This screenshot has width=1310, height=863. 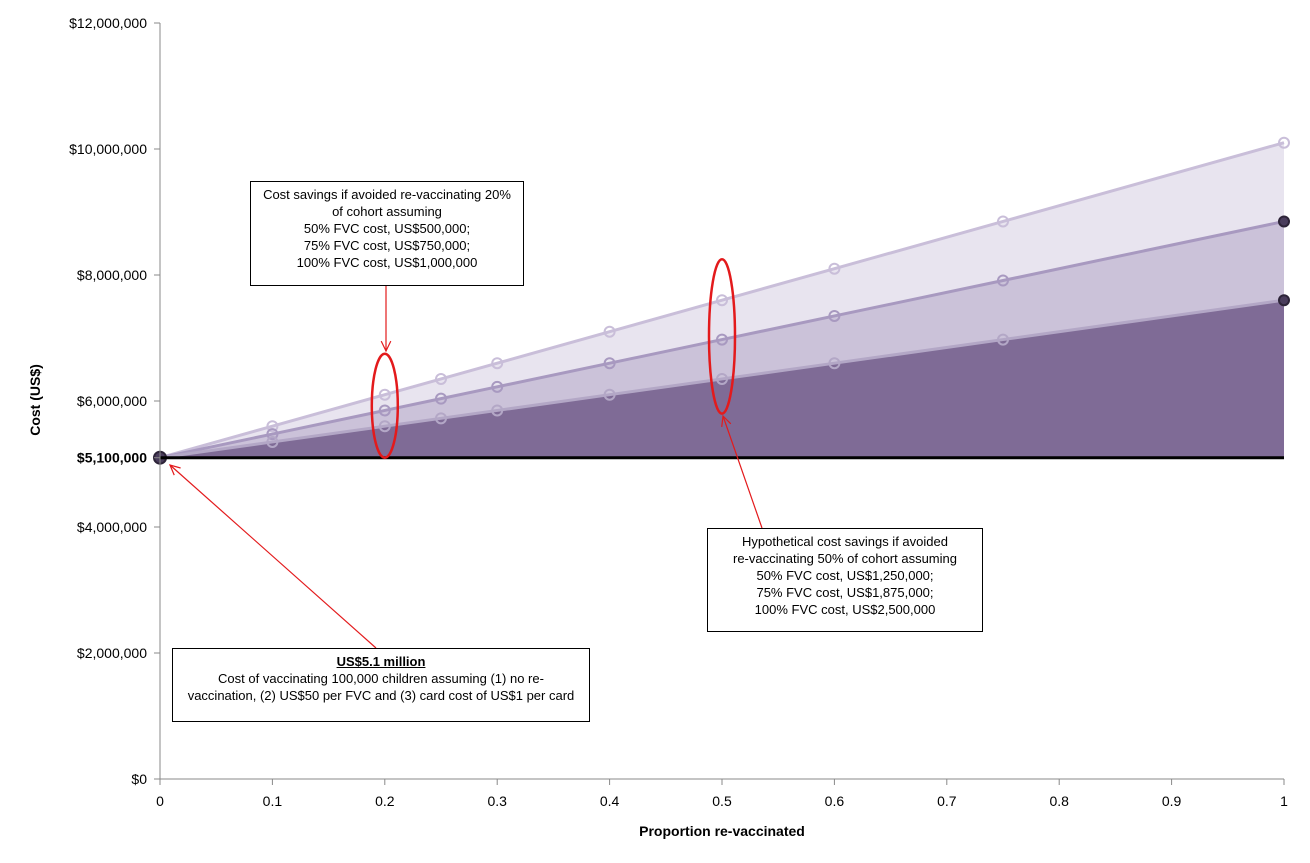 What do you see at coordinates (273, 556) in the screenshot?
I see `arrow-note-base` at bounding box center [273, 556].